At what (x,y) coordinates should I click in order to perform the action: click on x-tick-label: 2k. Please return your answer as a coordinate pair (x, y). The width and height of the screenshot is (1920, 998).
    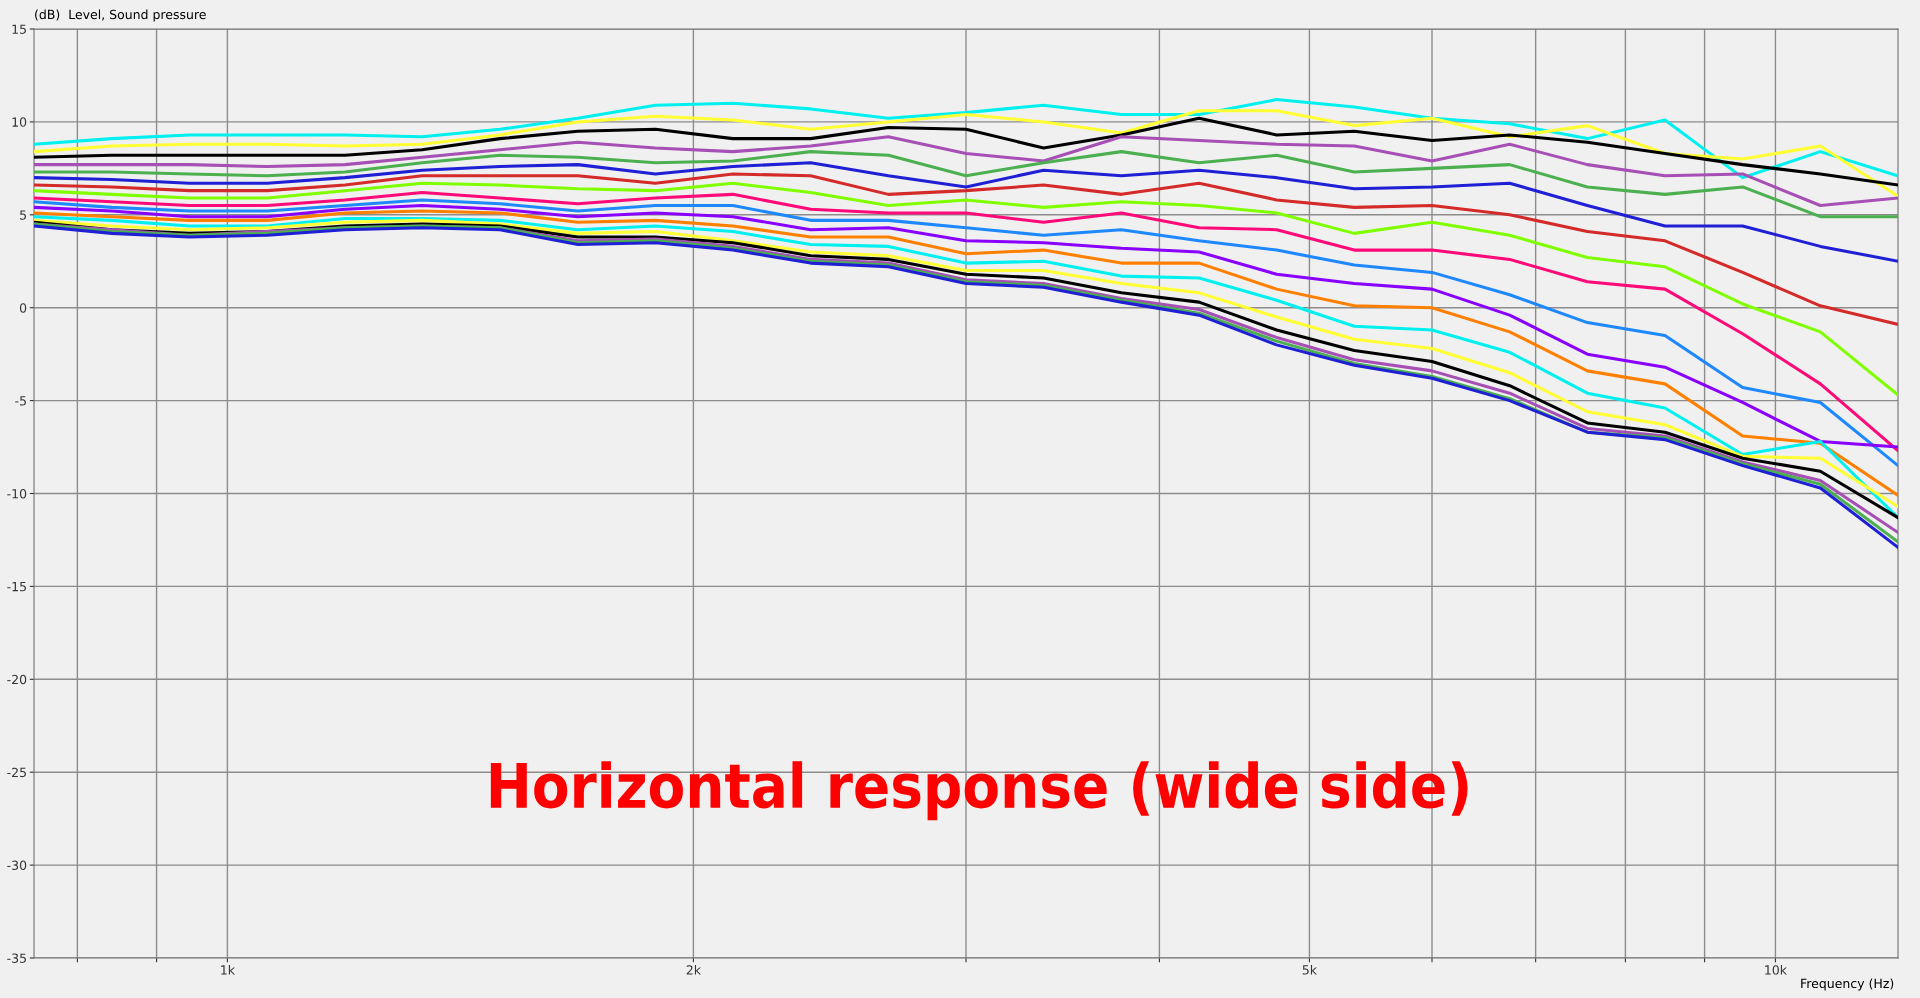
    Looking at the image, I should click on (693, 969).